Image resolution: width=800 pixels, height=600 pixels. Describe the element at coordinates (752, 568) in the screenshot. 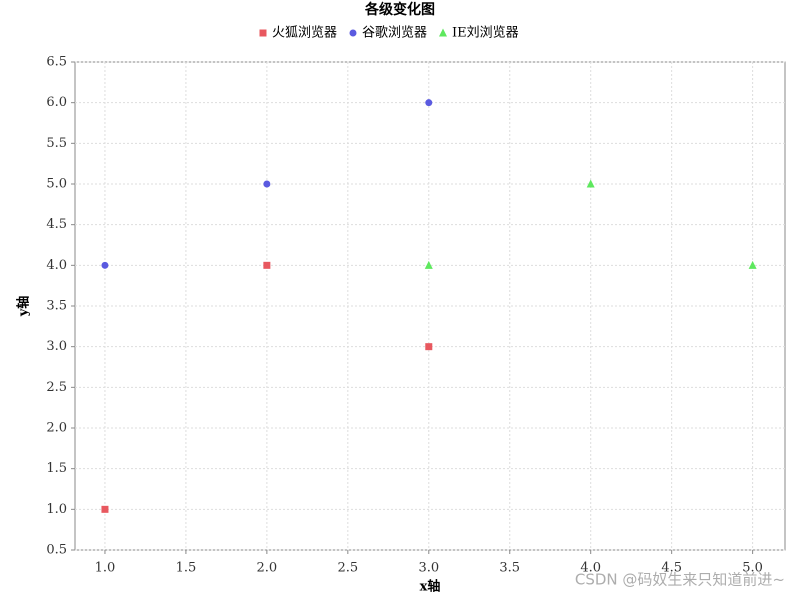

I see `x-tick-label: 5.0` at that location.